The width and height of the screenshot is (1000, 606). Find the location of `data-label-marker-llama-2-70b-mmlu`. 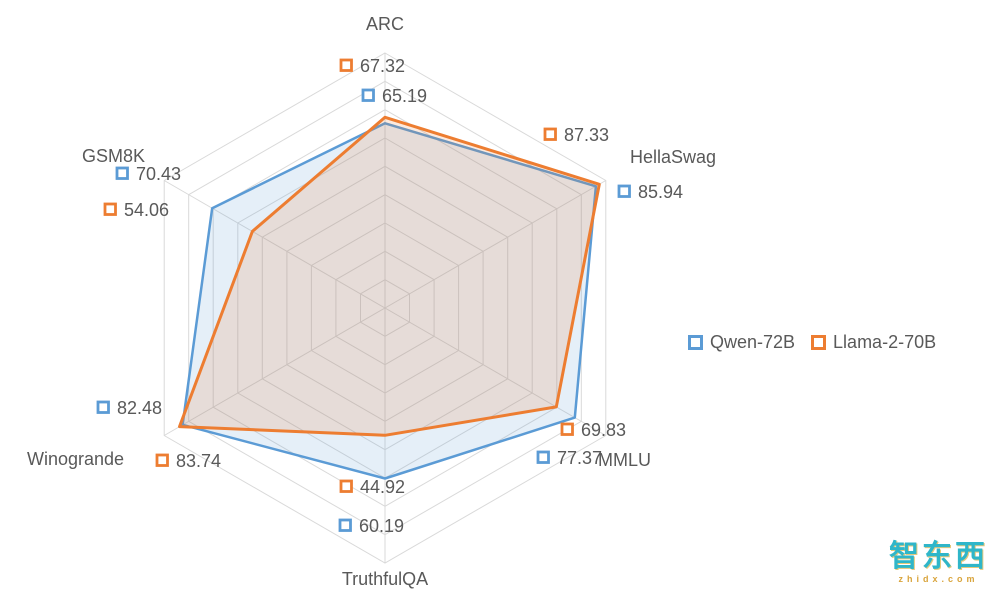

data-label-marker-llama-2-70b-mmlu is located at coordinates (567, 429).